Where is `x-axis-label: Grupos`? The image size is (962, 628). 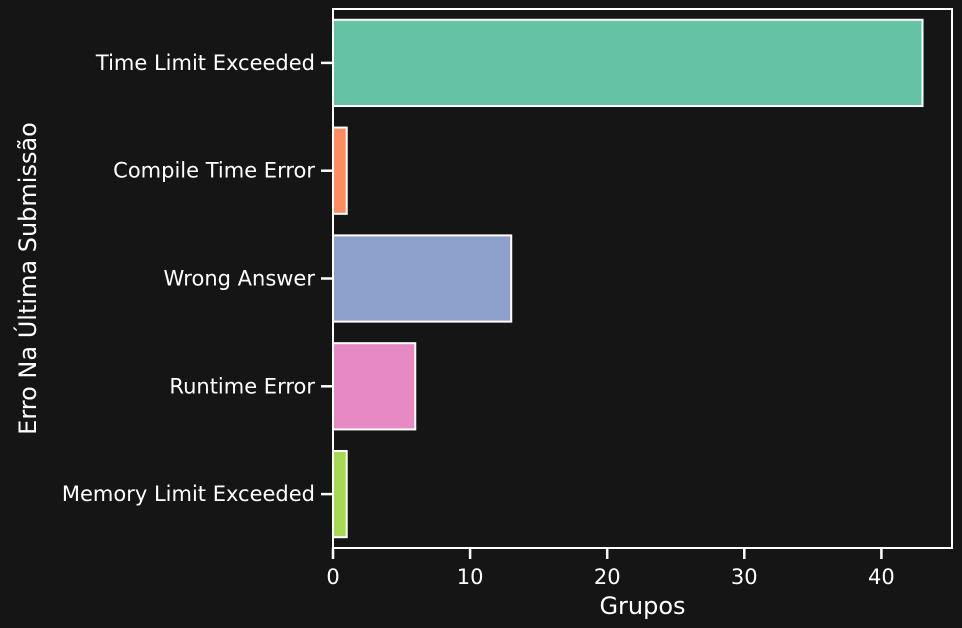 x-axis-label: Grupos is located at coordinates (642, 606).